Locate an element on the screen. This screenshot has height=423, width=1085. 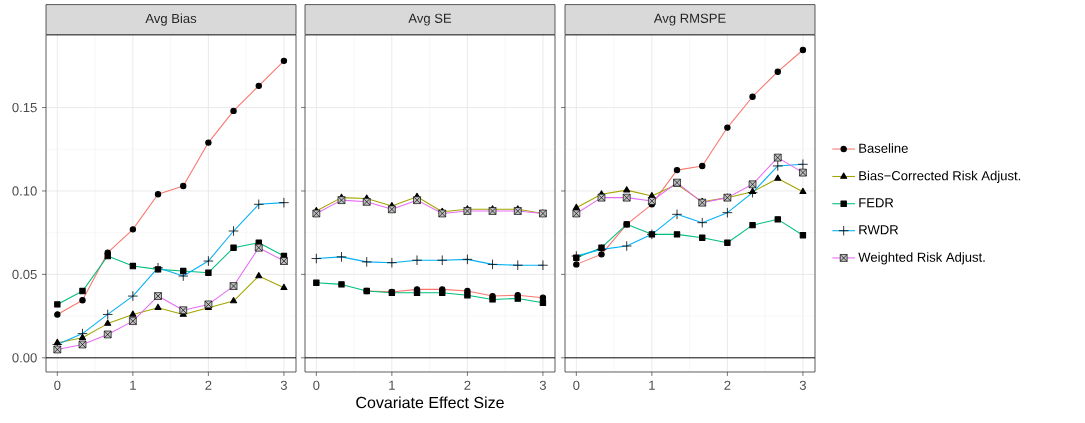
legend-label: Weighted Risk Adjust. is located at coordinates (921, 258).